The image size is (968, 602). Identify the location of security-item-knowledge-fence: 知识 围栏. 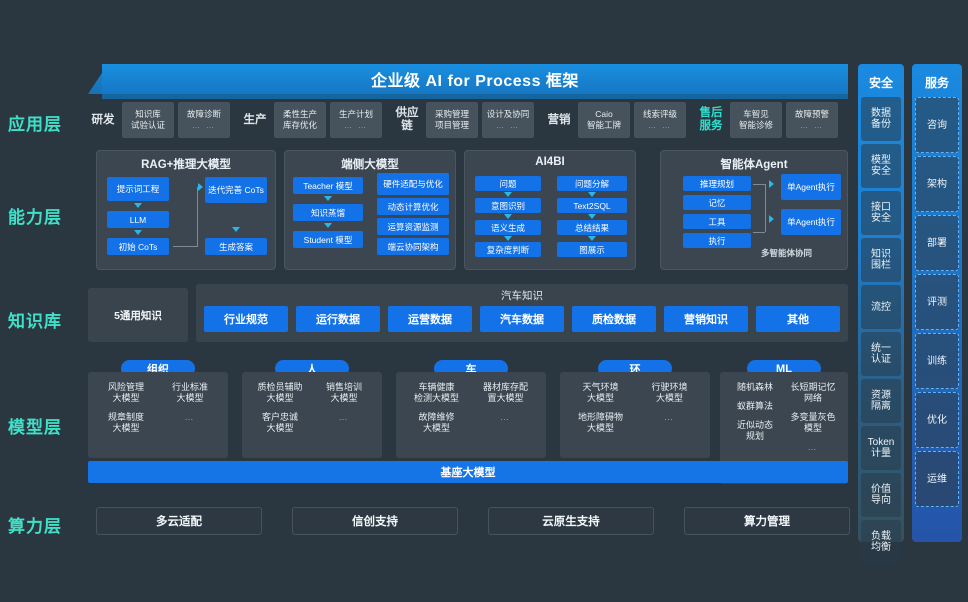
(881, 260).